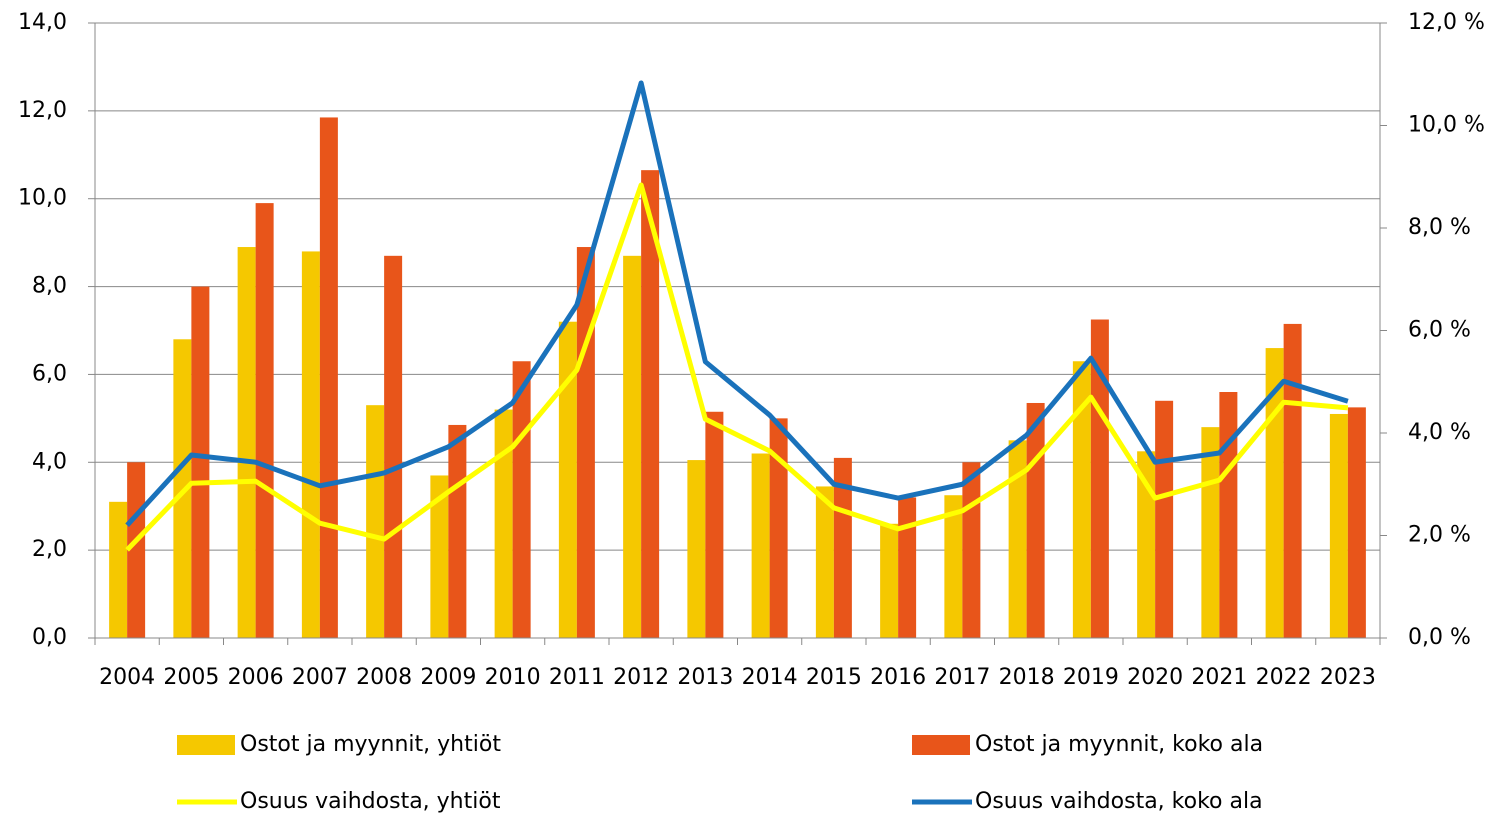 This screenshot has width=1496, height=816. Describe the element at coordinates (1091, 677) in the screenshot. I see `x-tick-label: 2019` at that location.